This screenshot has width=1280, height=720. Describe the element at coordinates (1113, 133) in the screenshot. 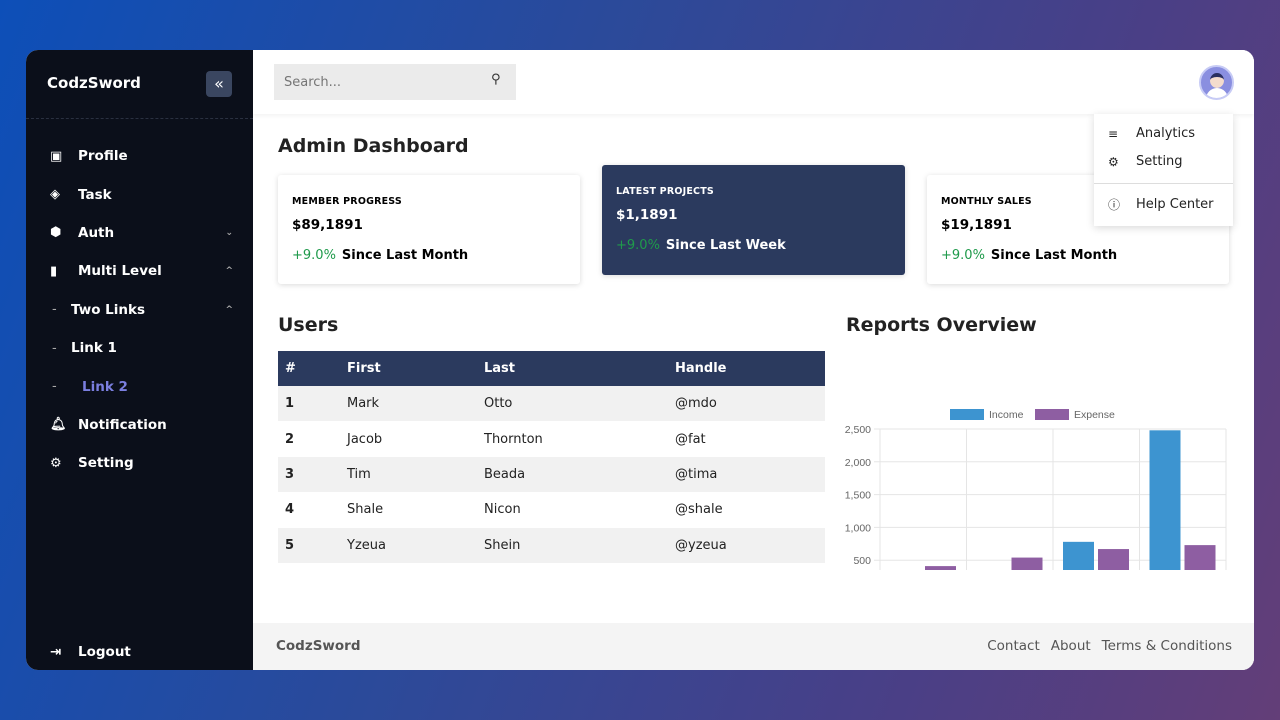

I see `database-icon: ≡` at that location.